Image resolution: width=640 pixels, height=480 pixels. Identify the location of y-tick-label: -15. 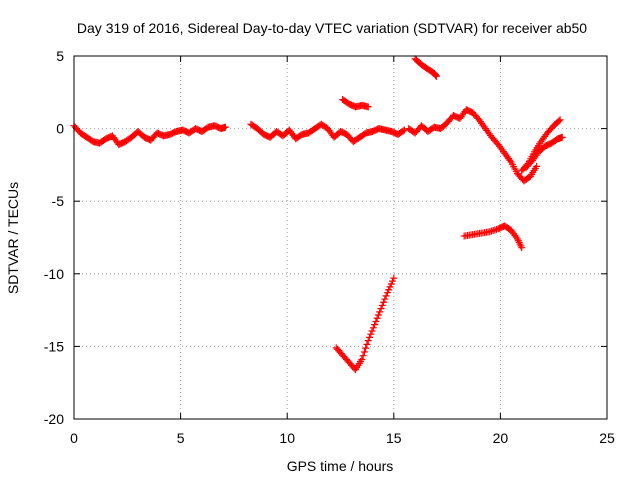
(54, 346).